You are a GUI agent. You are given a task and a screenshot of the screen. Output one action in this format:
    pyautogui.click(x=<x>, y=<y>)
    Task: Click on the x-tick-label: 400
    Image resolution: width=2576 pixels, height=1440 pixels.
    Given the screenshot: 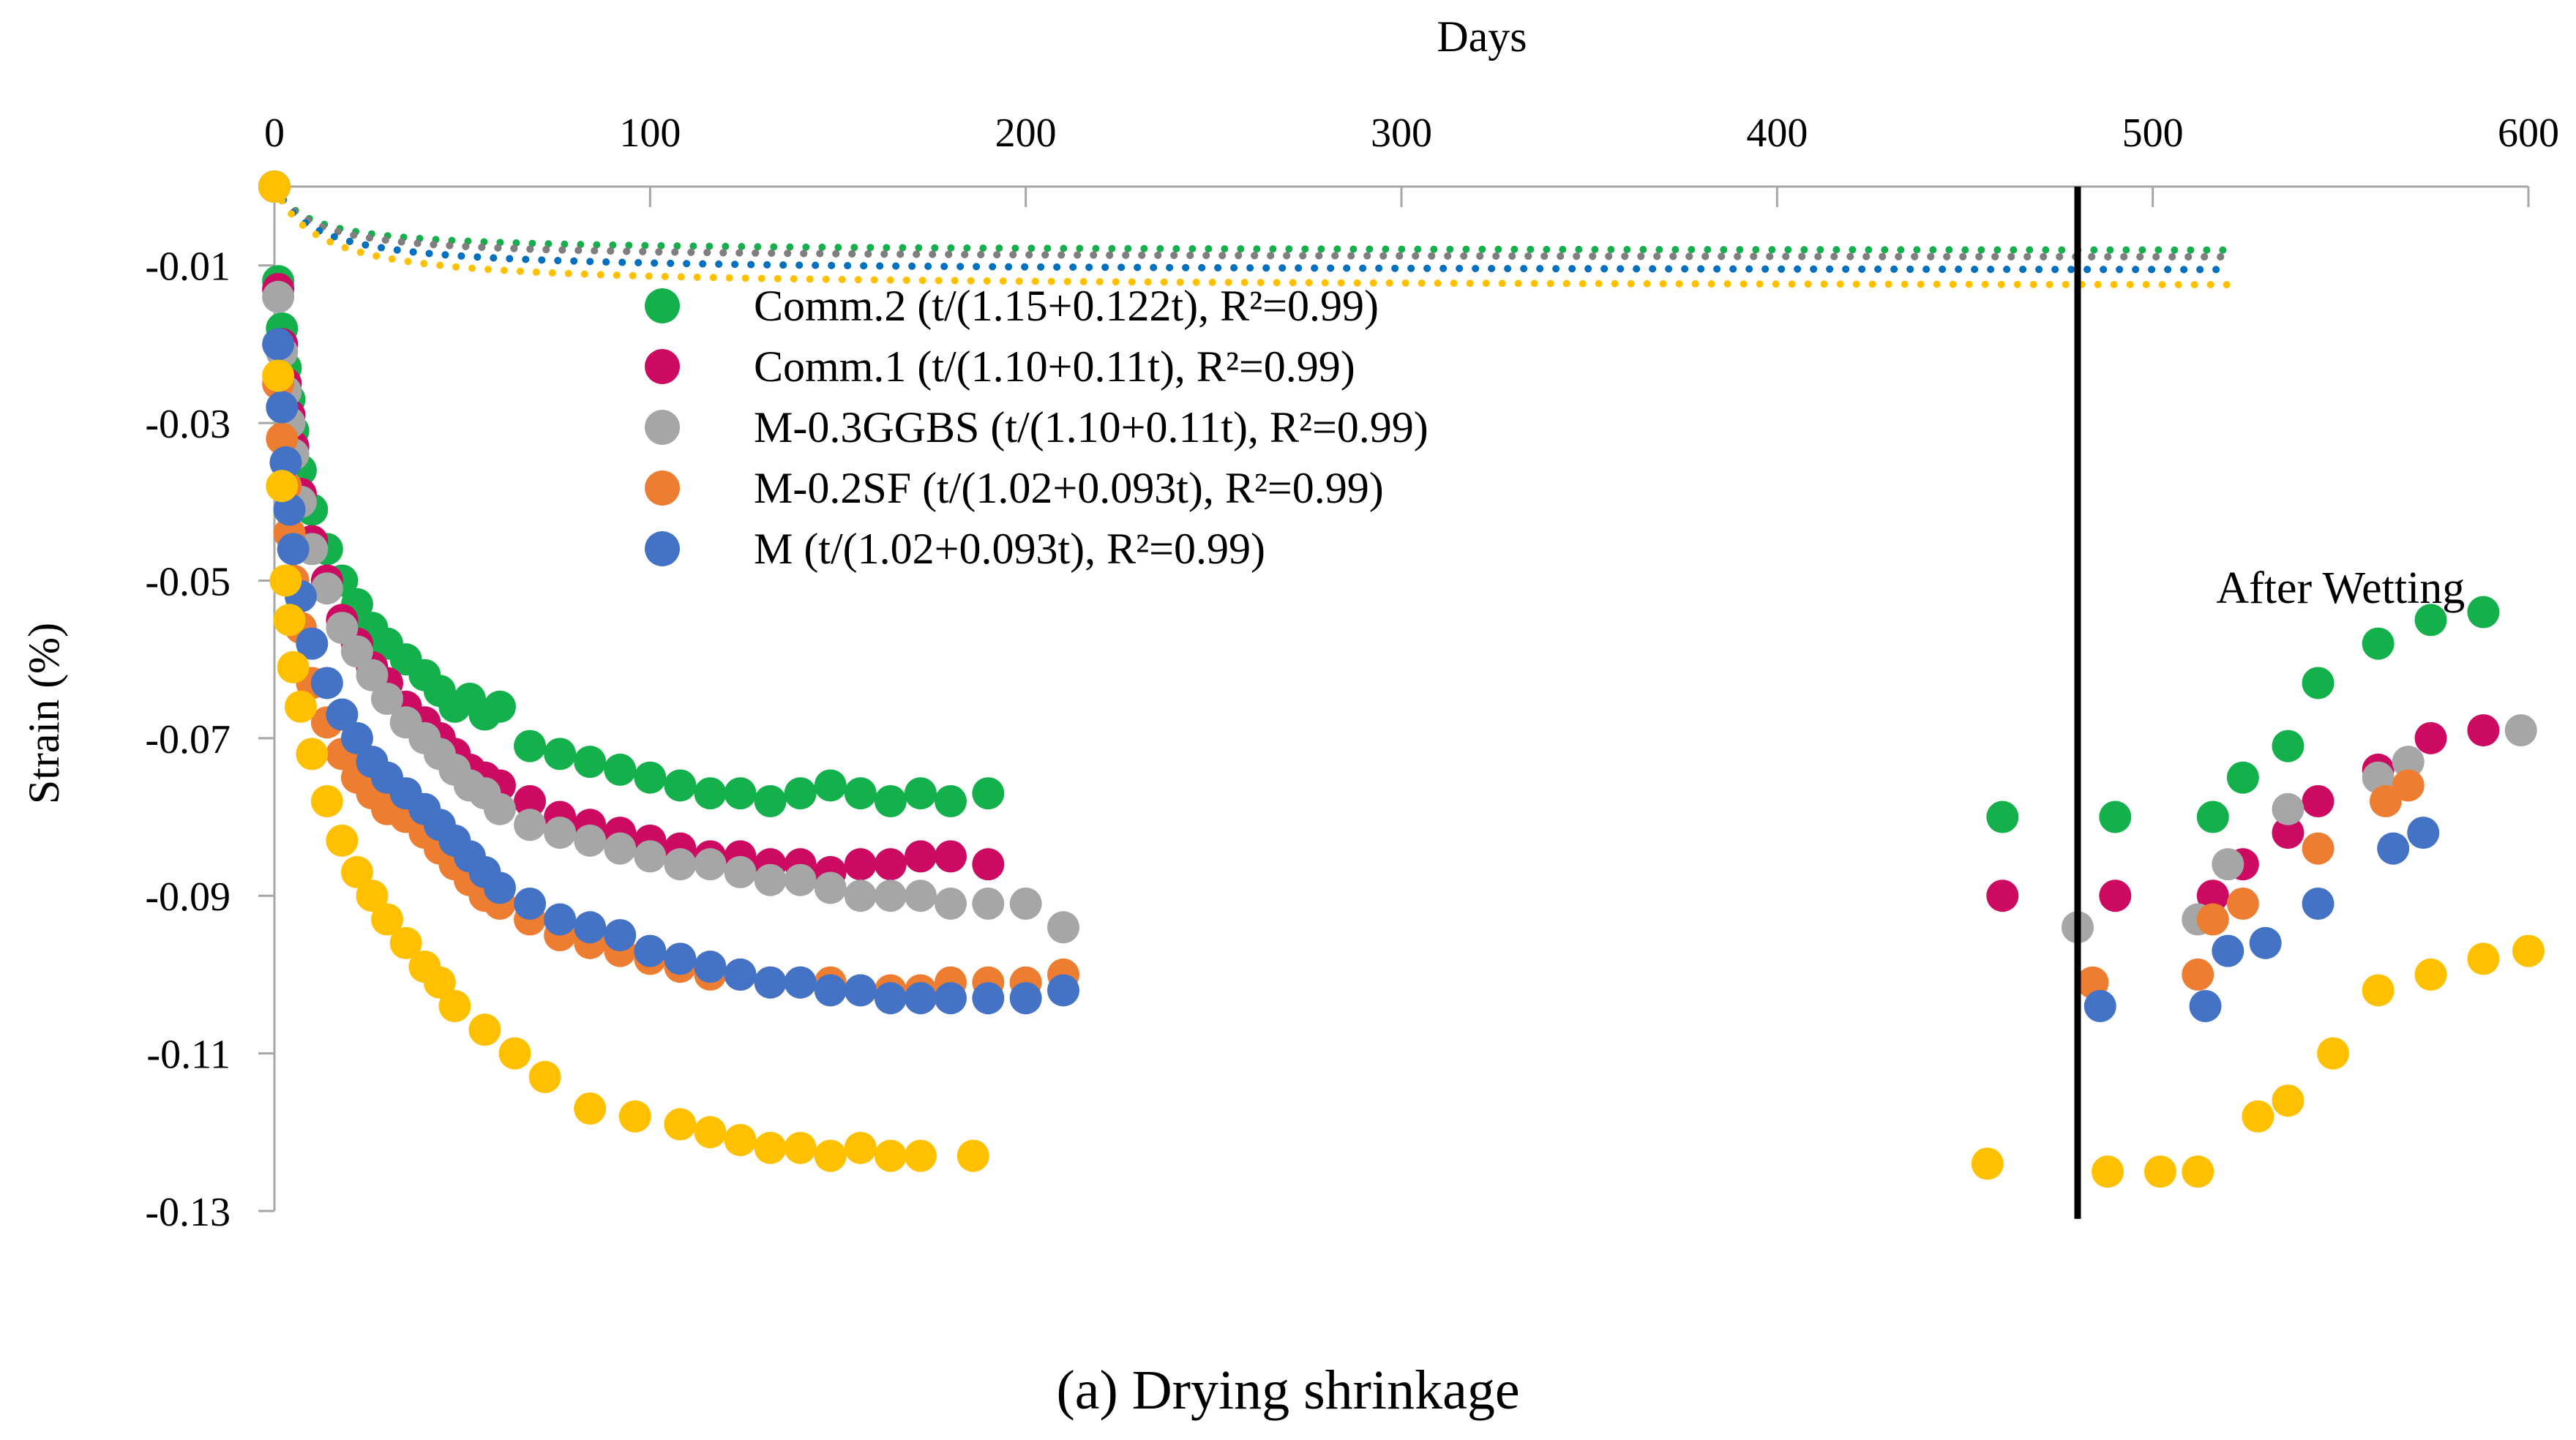 What is the action you would take?
    pyautogui.click(x=1777, y=133)
    